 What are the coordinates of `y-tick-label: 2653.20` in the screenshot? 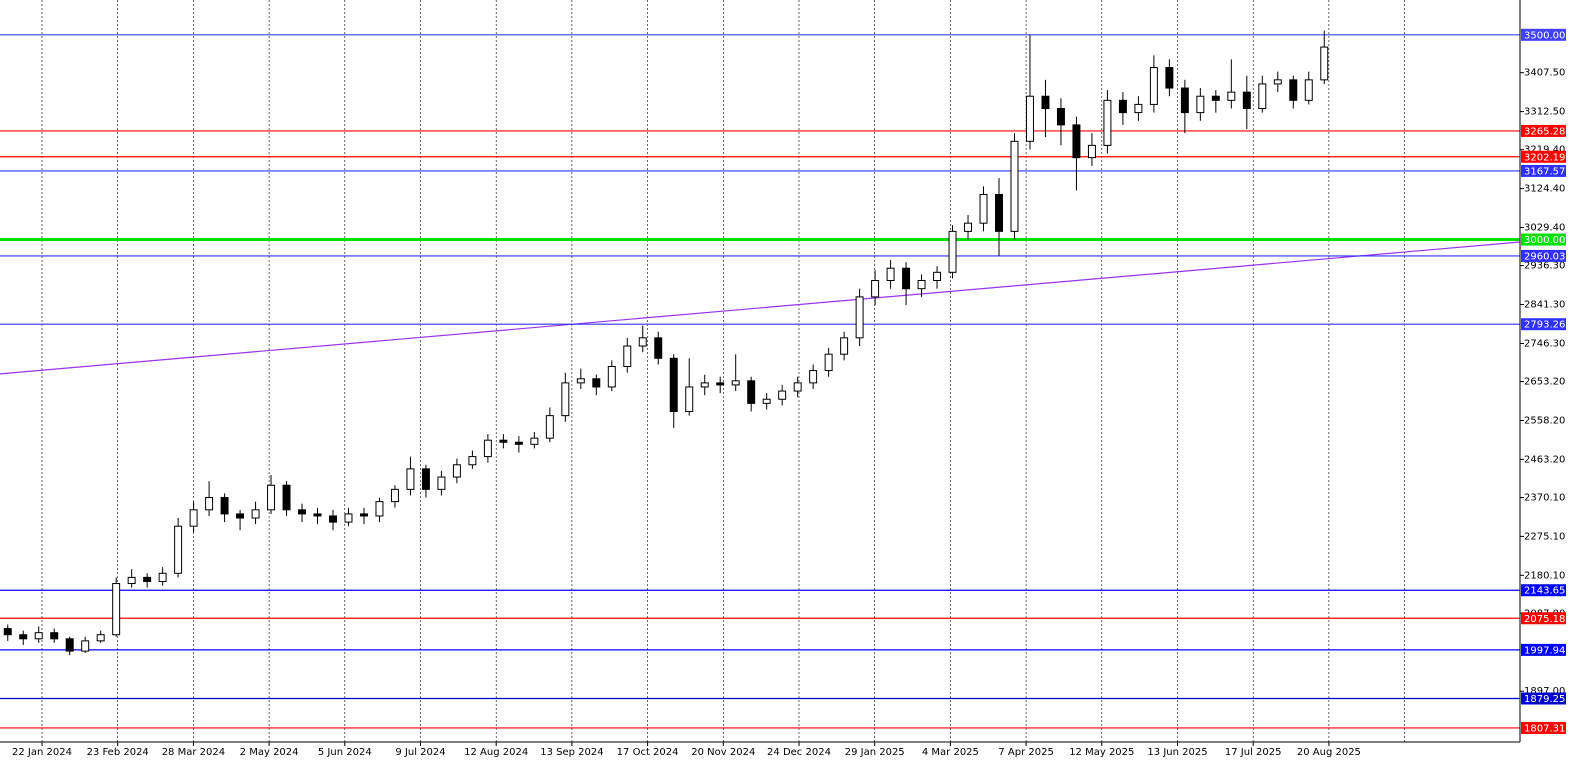 It's located at (1544, 382).